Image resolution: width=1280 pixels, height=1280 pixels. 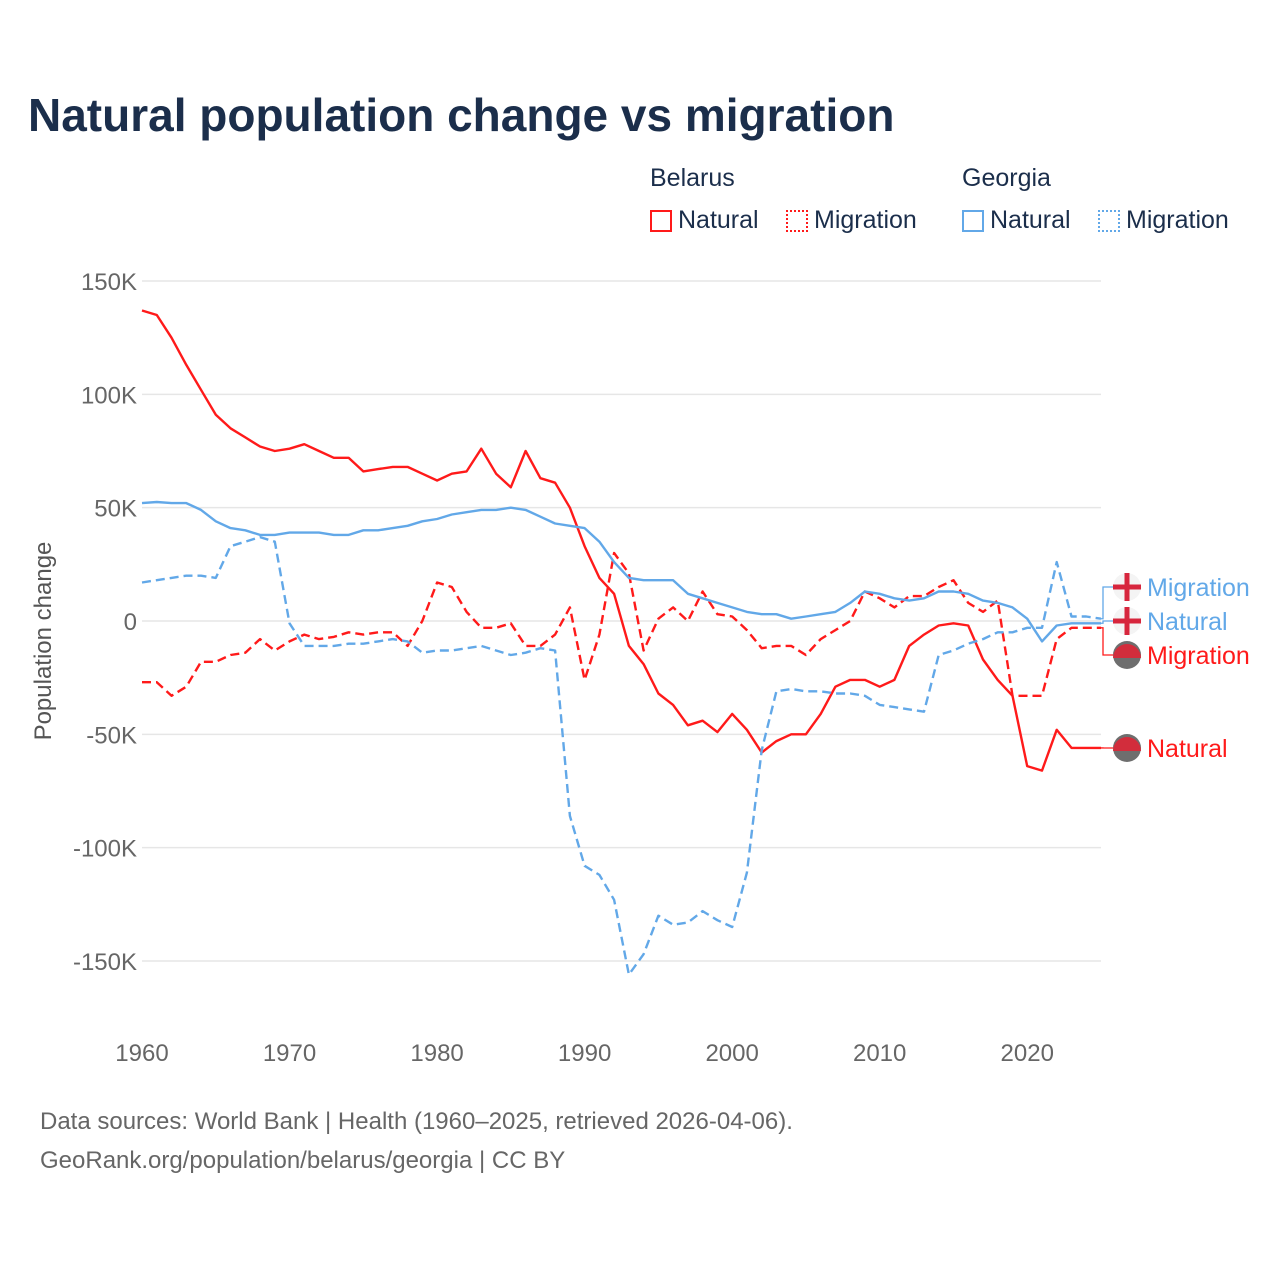 I want to click on x-tick-label: 2020, so click(x=1027, y=1053).